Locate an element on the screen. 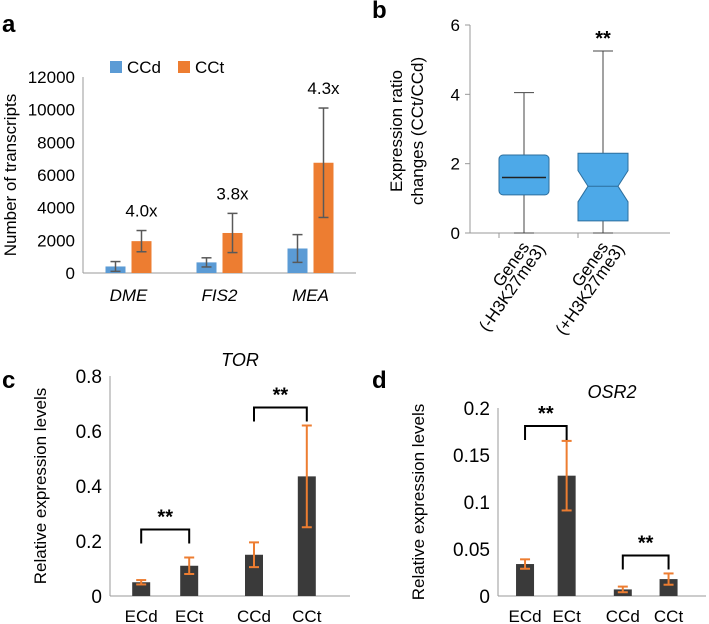 The height and width of the screenshot is (624, 709). panel-a-y-axis-label: Number of transcripts is located at coordinates (10, 175).